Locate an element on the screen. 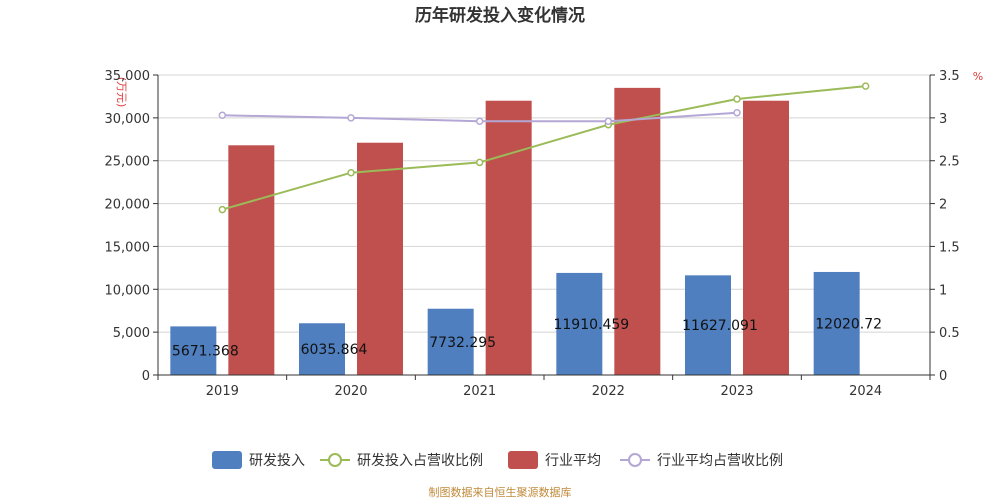 The width and height of the screenshot is (1000, 500). y-left-tick-label: 5,000 is located at coordinates (131, 333).